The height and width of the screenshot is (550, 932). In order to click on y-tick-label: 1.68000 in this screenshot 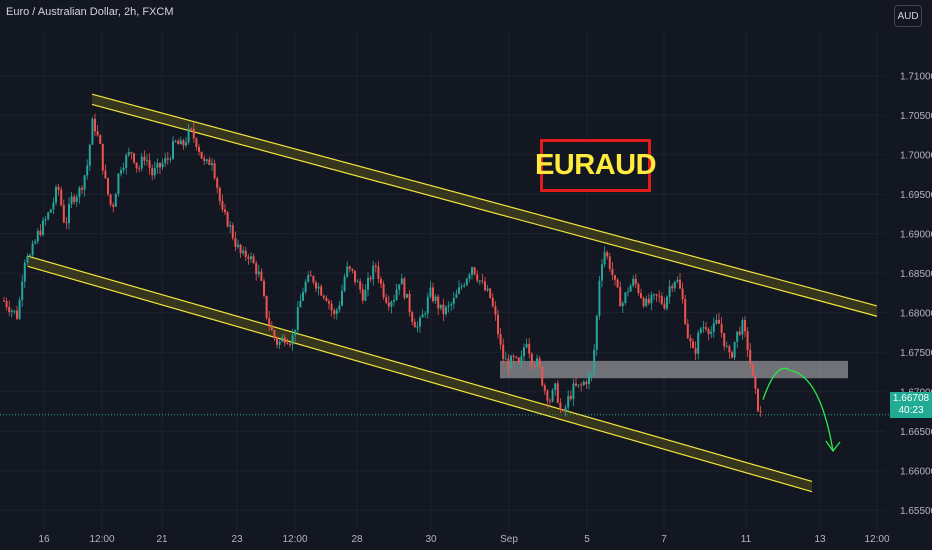, I will do `click(916, 314)`.